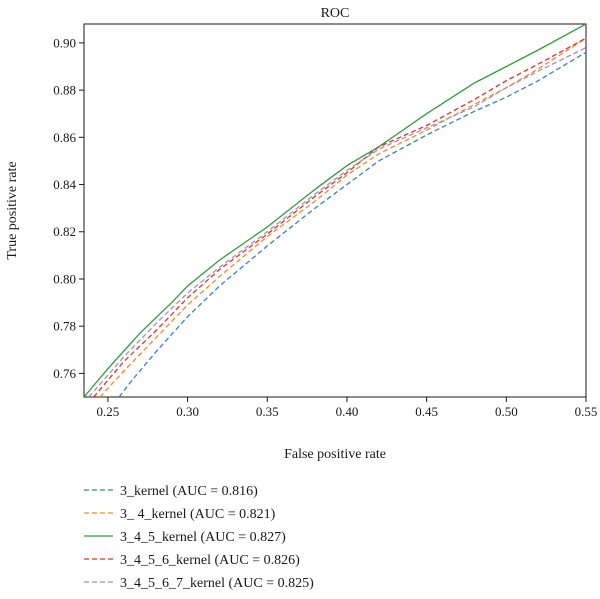 The height and width of the screenshot is (599, 600). Describe the element at coordinates (64, 231) in the screenshot. I see `y-tick-label: 0.82` at that location.